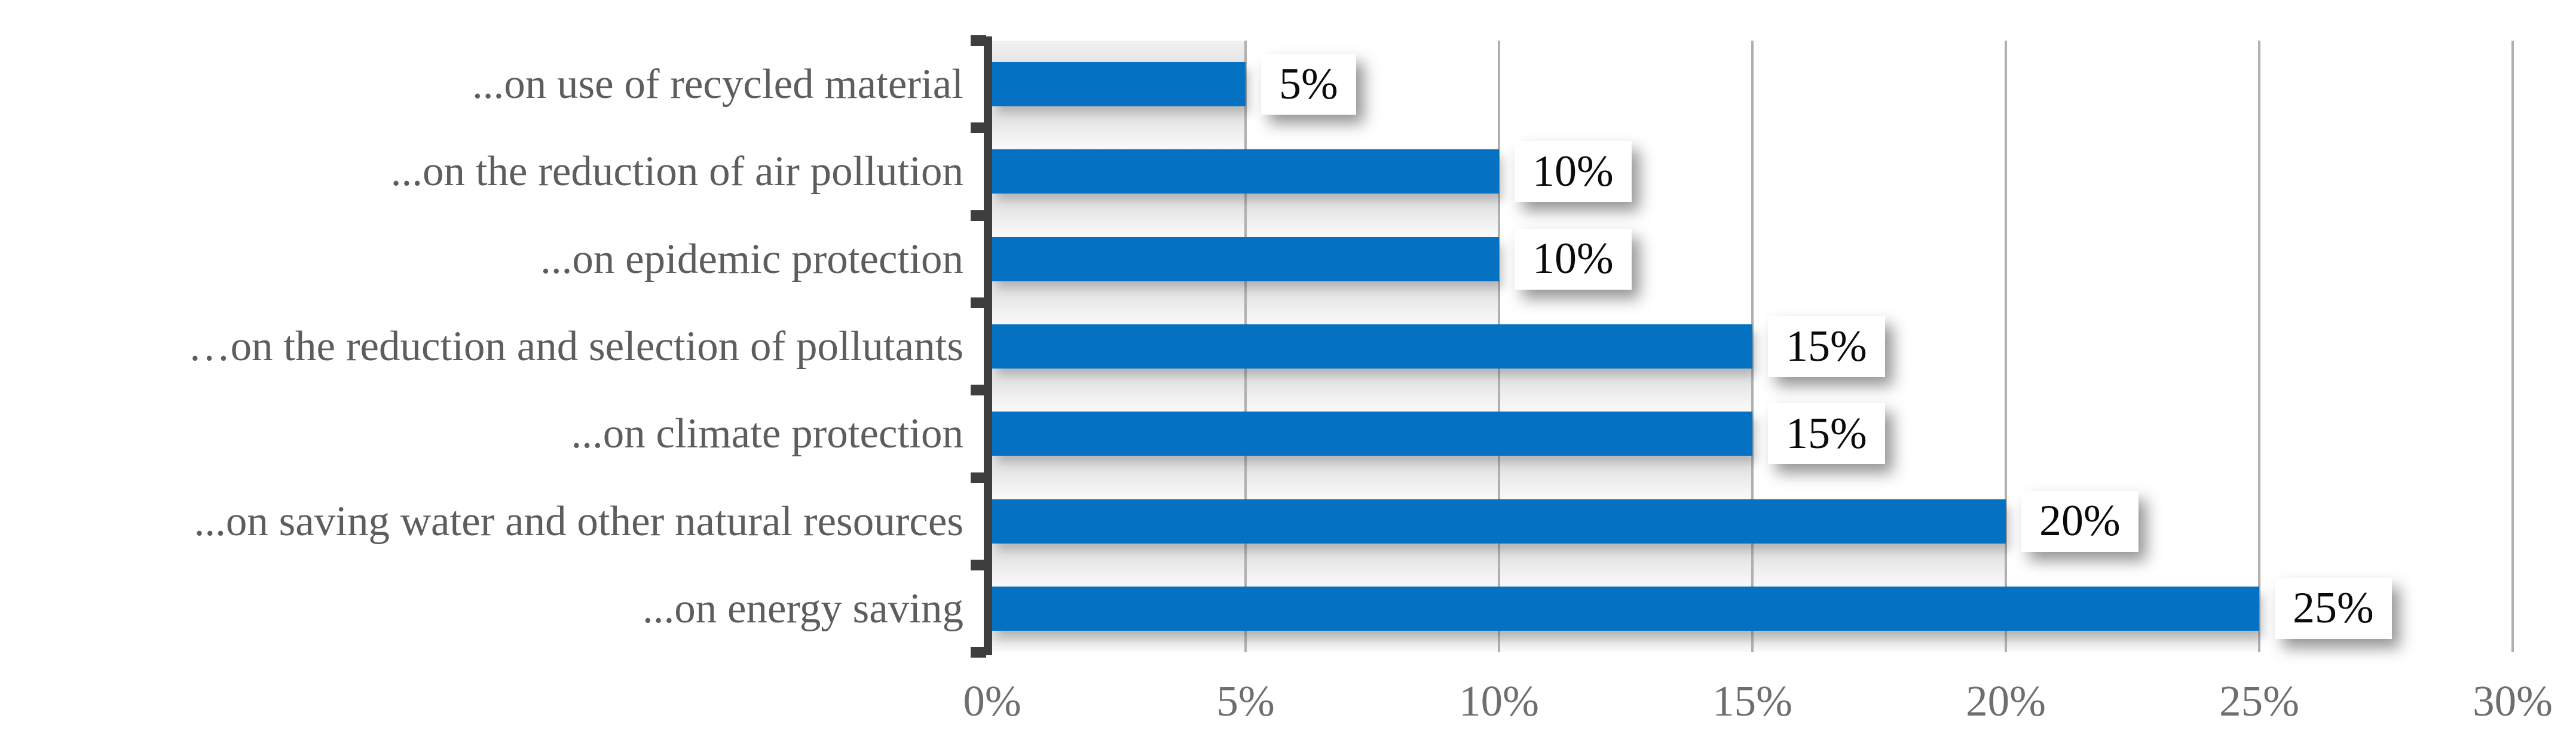 Image resolution: width=2576 pixels, height=752 pixels. I want to click on value-label: 5%, so click(1308, 84).